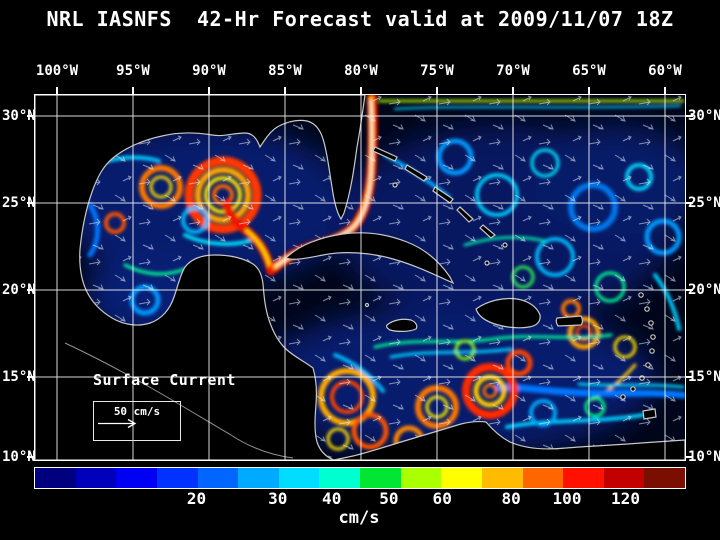  I want to click on lon-tick-label: 75°W, so click(437, 71).